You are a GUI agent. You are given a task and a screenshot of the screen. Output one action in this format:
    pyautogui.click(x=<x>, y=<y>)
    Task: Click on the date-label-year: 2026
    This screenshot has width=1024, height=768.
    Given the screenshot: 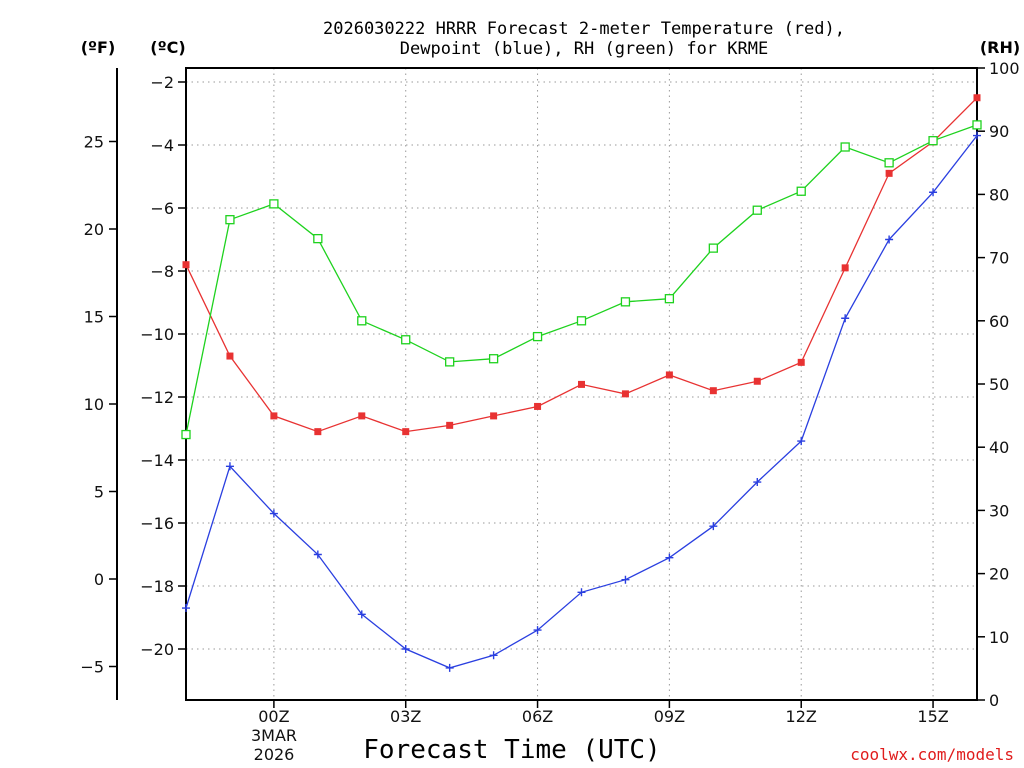 What is the action you would take?
    pyautogui.click(x=274, y=754)
    